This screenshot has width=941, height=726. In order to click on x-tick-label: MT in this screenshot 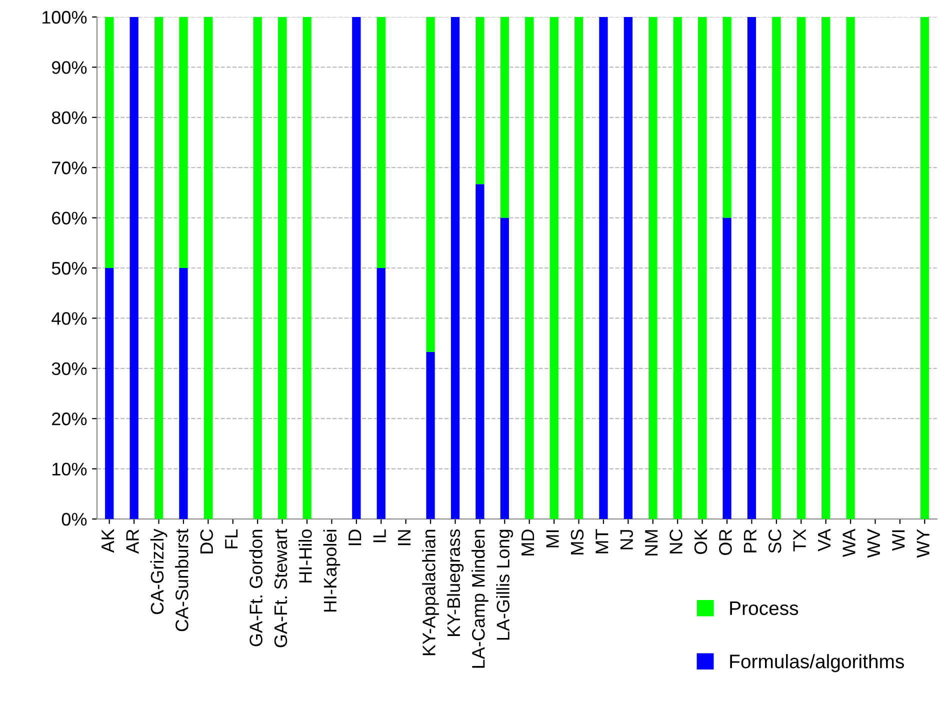, I will do `click(602, 541)`.